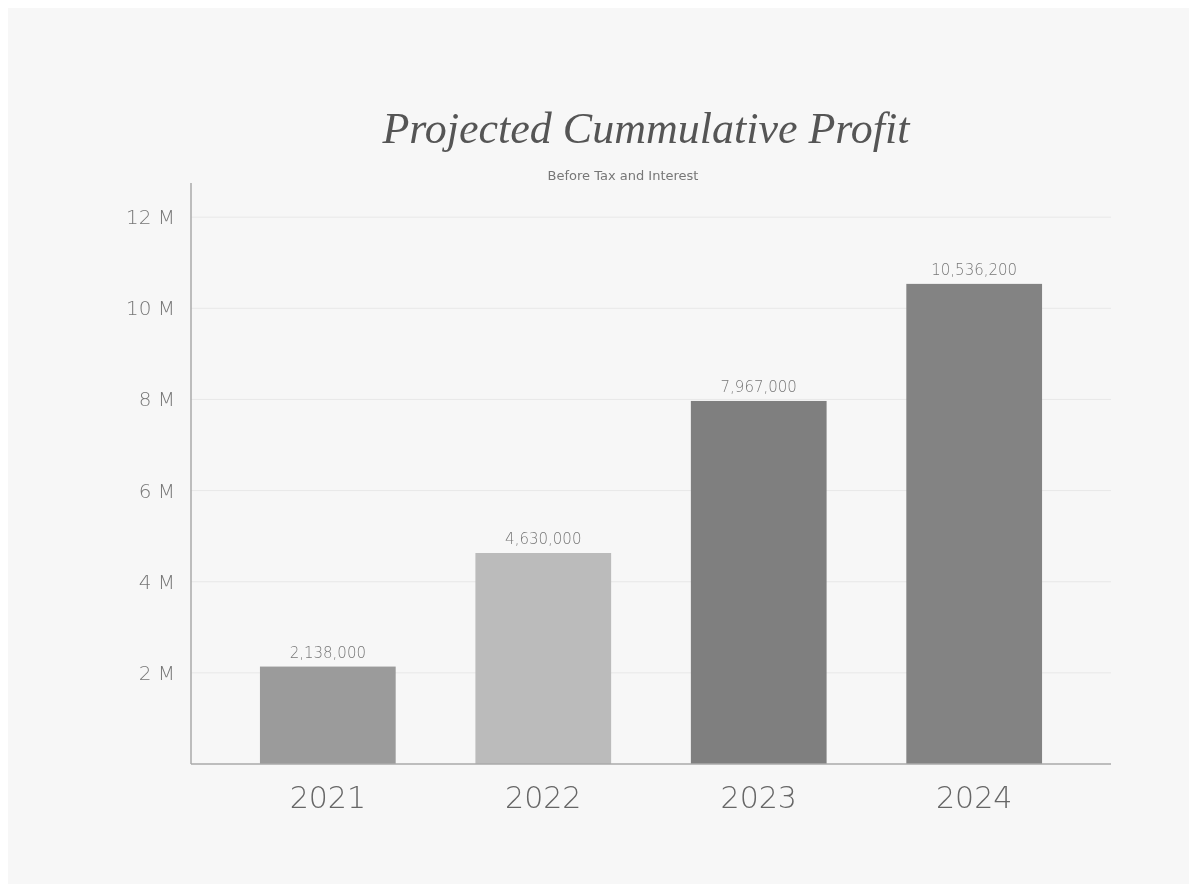 This screenshot has width=1197, height=892. What do you see at coordinates (150, 308) in the screenshot?
I see `y-tick-label: 10 M` at bounding box center [150, 308].